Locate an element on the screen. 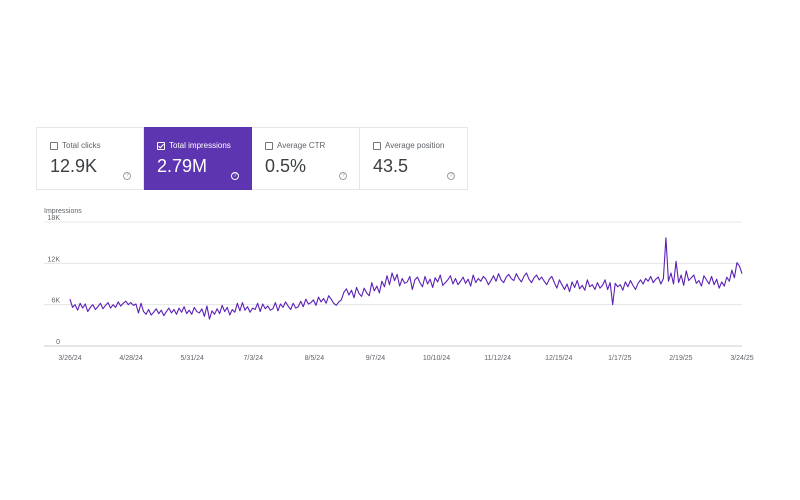 The width and height of the screenshot is (800, 500). x-tick-label: 3/24/25 is located at coordinates (741, 358).